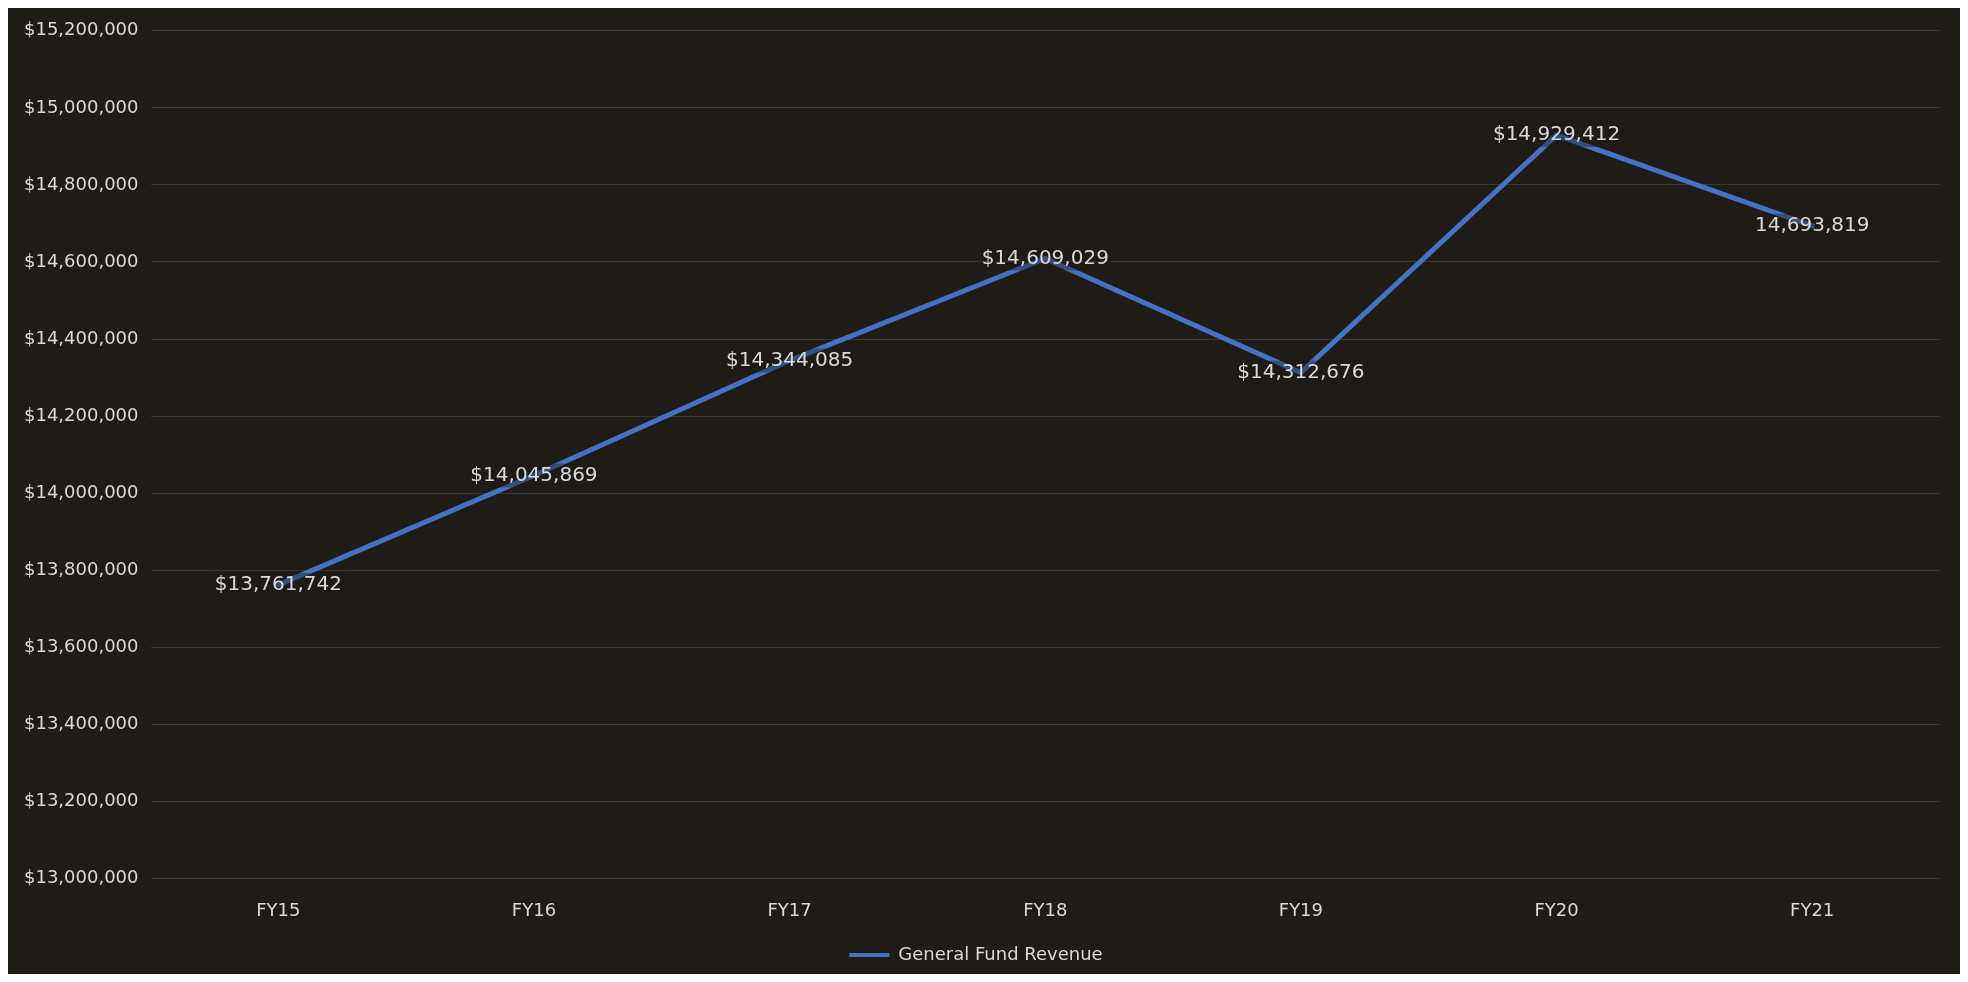  What do you see at coordinates (81, 800) in the screenshot?
I see `y-tick-label: $13,200,000` at bounding box center [81, 800].